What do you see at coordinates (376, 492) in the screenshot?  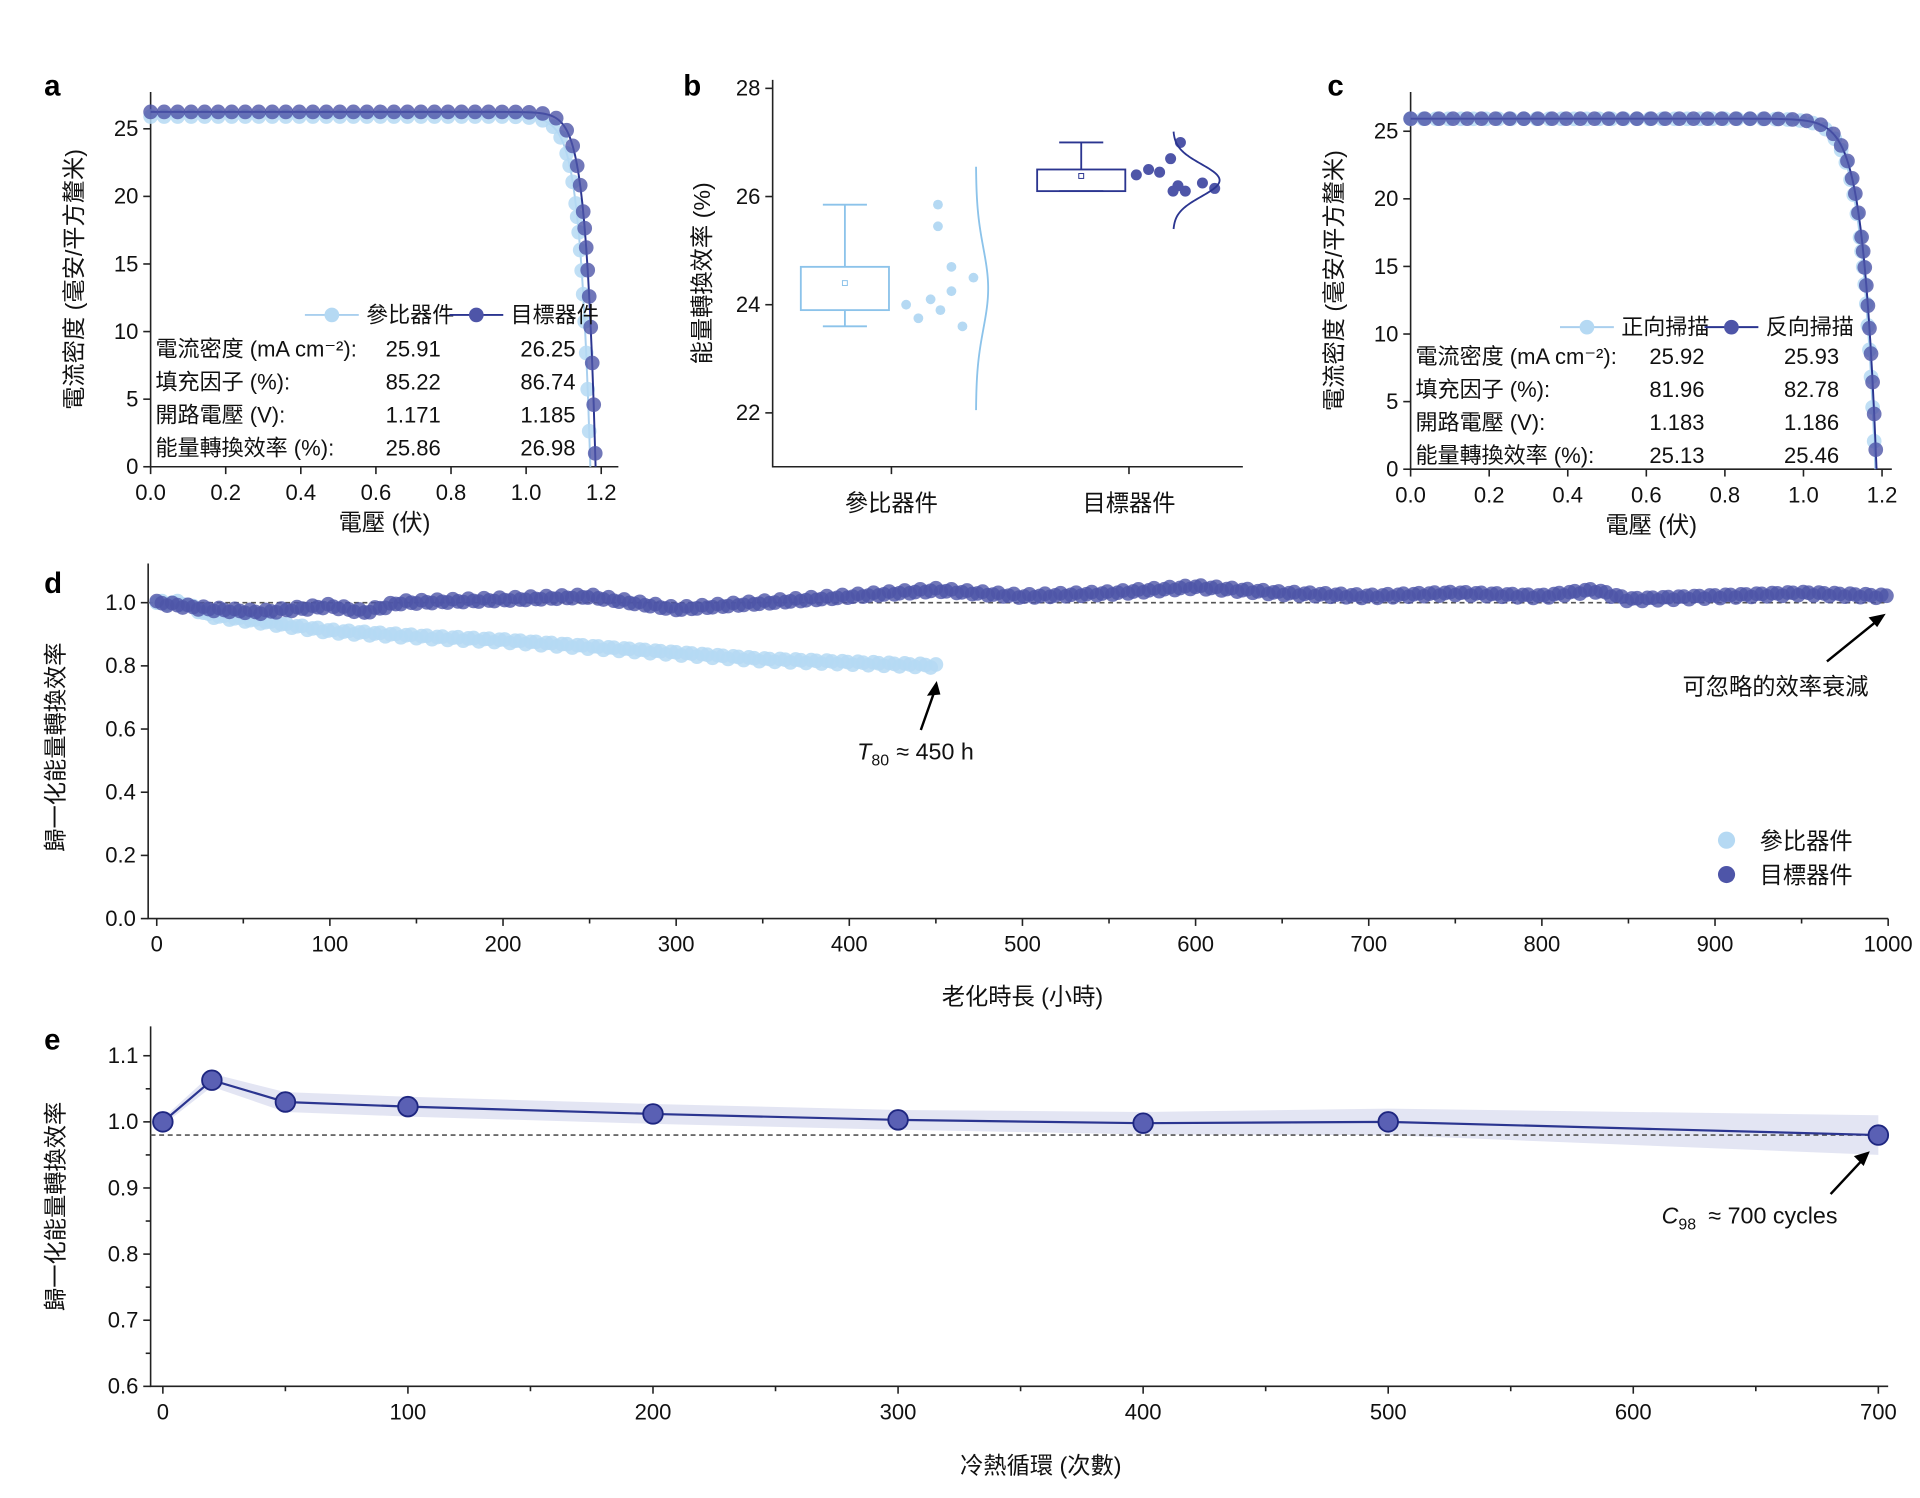 I see `x-tick-label: 0.6` at bounding box center [376, 492].